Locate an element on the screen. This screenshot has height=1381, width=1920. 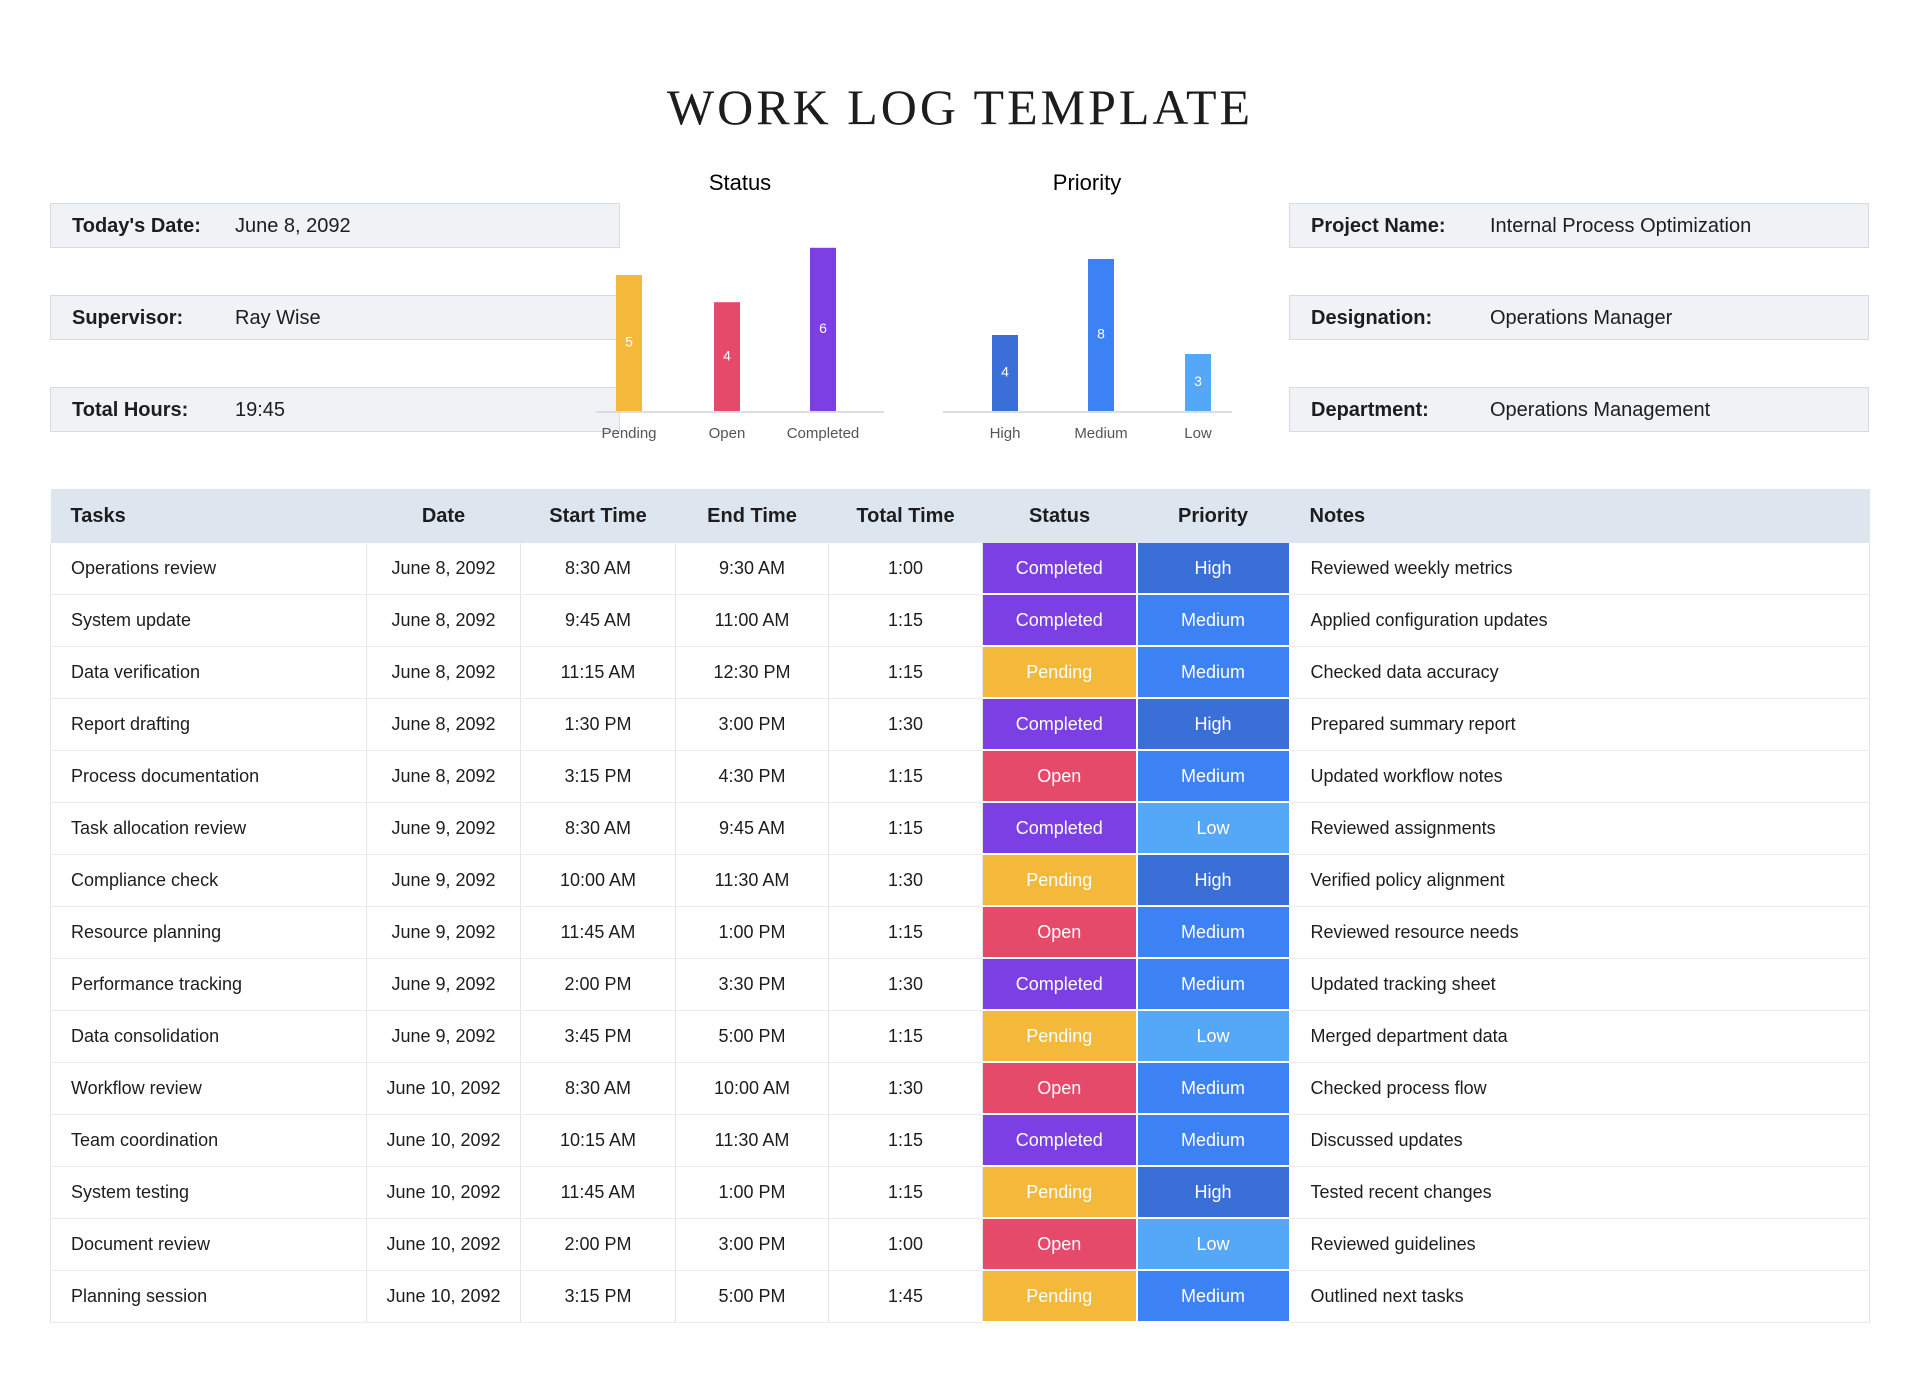
table-cell: 12:30 PM is located at coordinates (752, 672).